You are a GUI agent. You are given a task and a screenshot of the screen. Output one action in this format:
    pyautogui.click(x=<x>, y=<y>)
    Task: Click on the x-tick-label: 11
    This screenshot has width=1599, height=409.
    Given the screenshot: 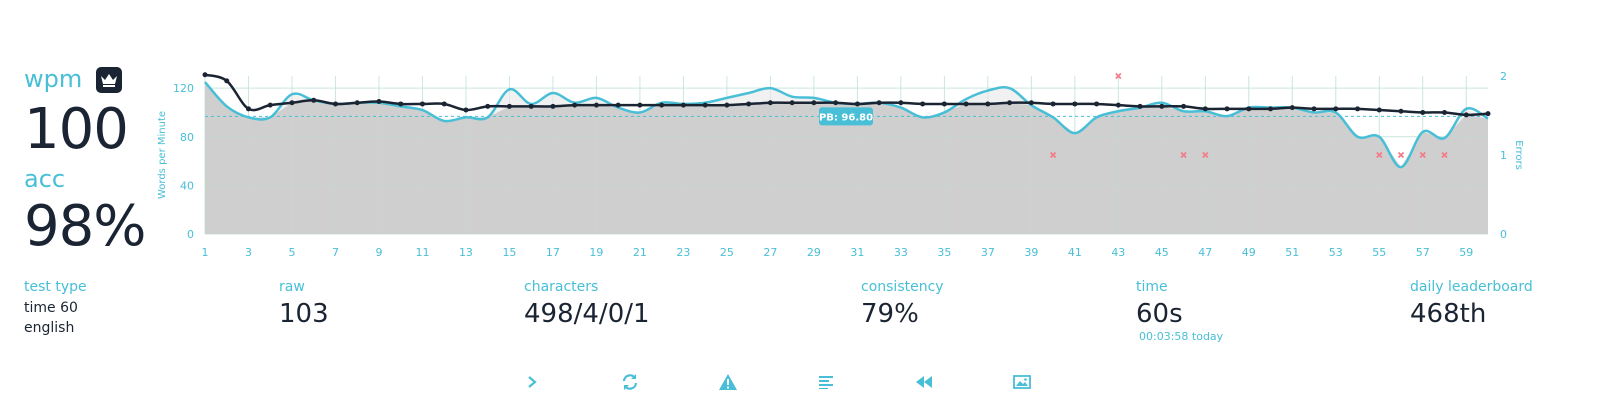 What is the action you would take?
    pyautogui.click(x=422, y=252)
    